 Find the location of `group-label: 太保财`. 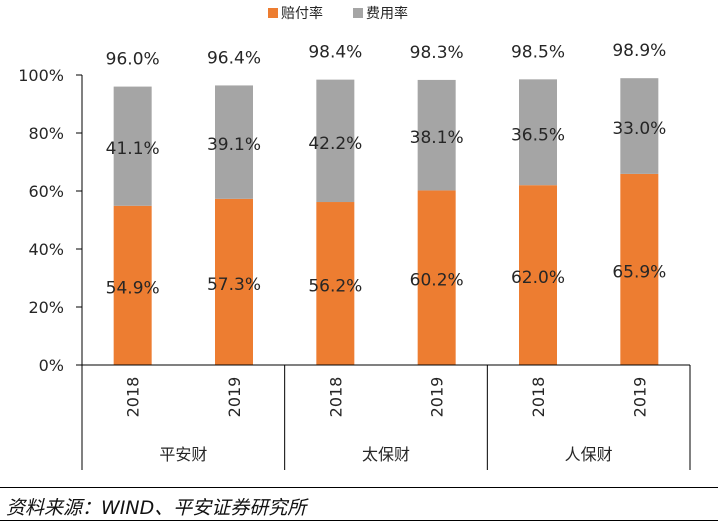

group-label: 太保财 is located at coordinates (386, 454).